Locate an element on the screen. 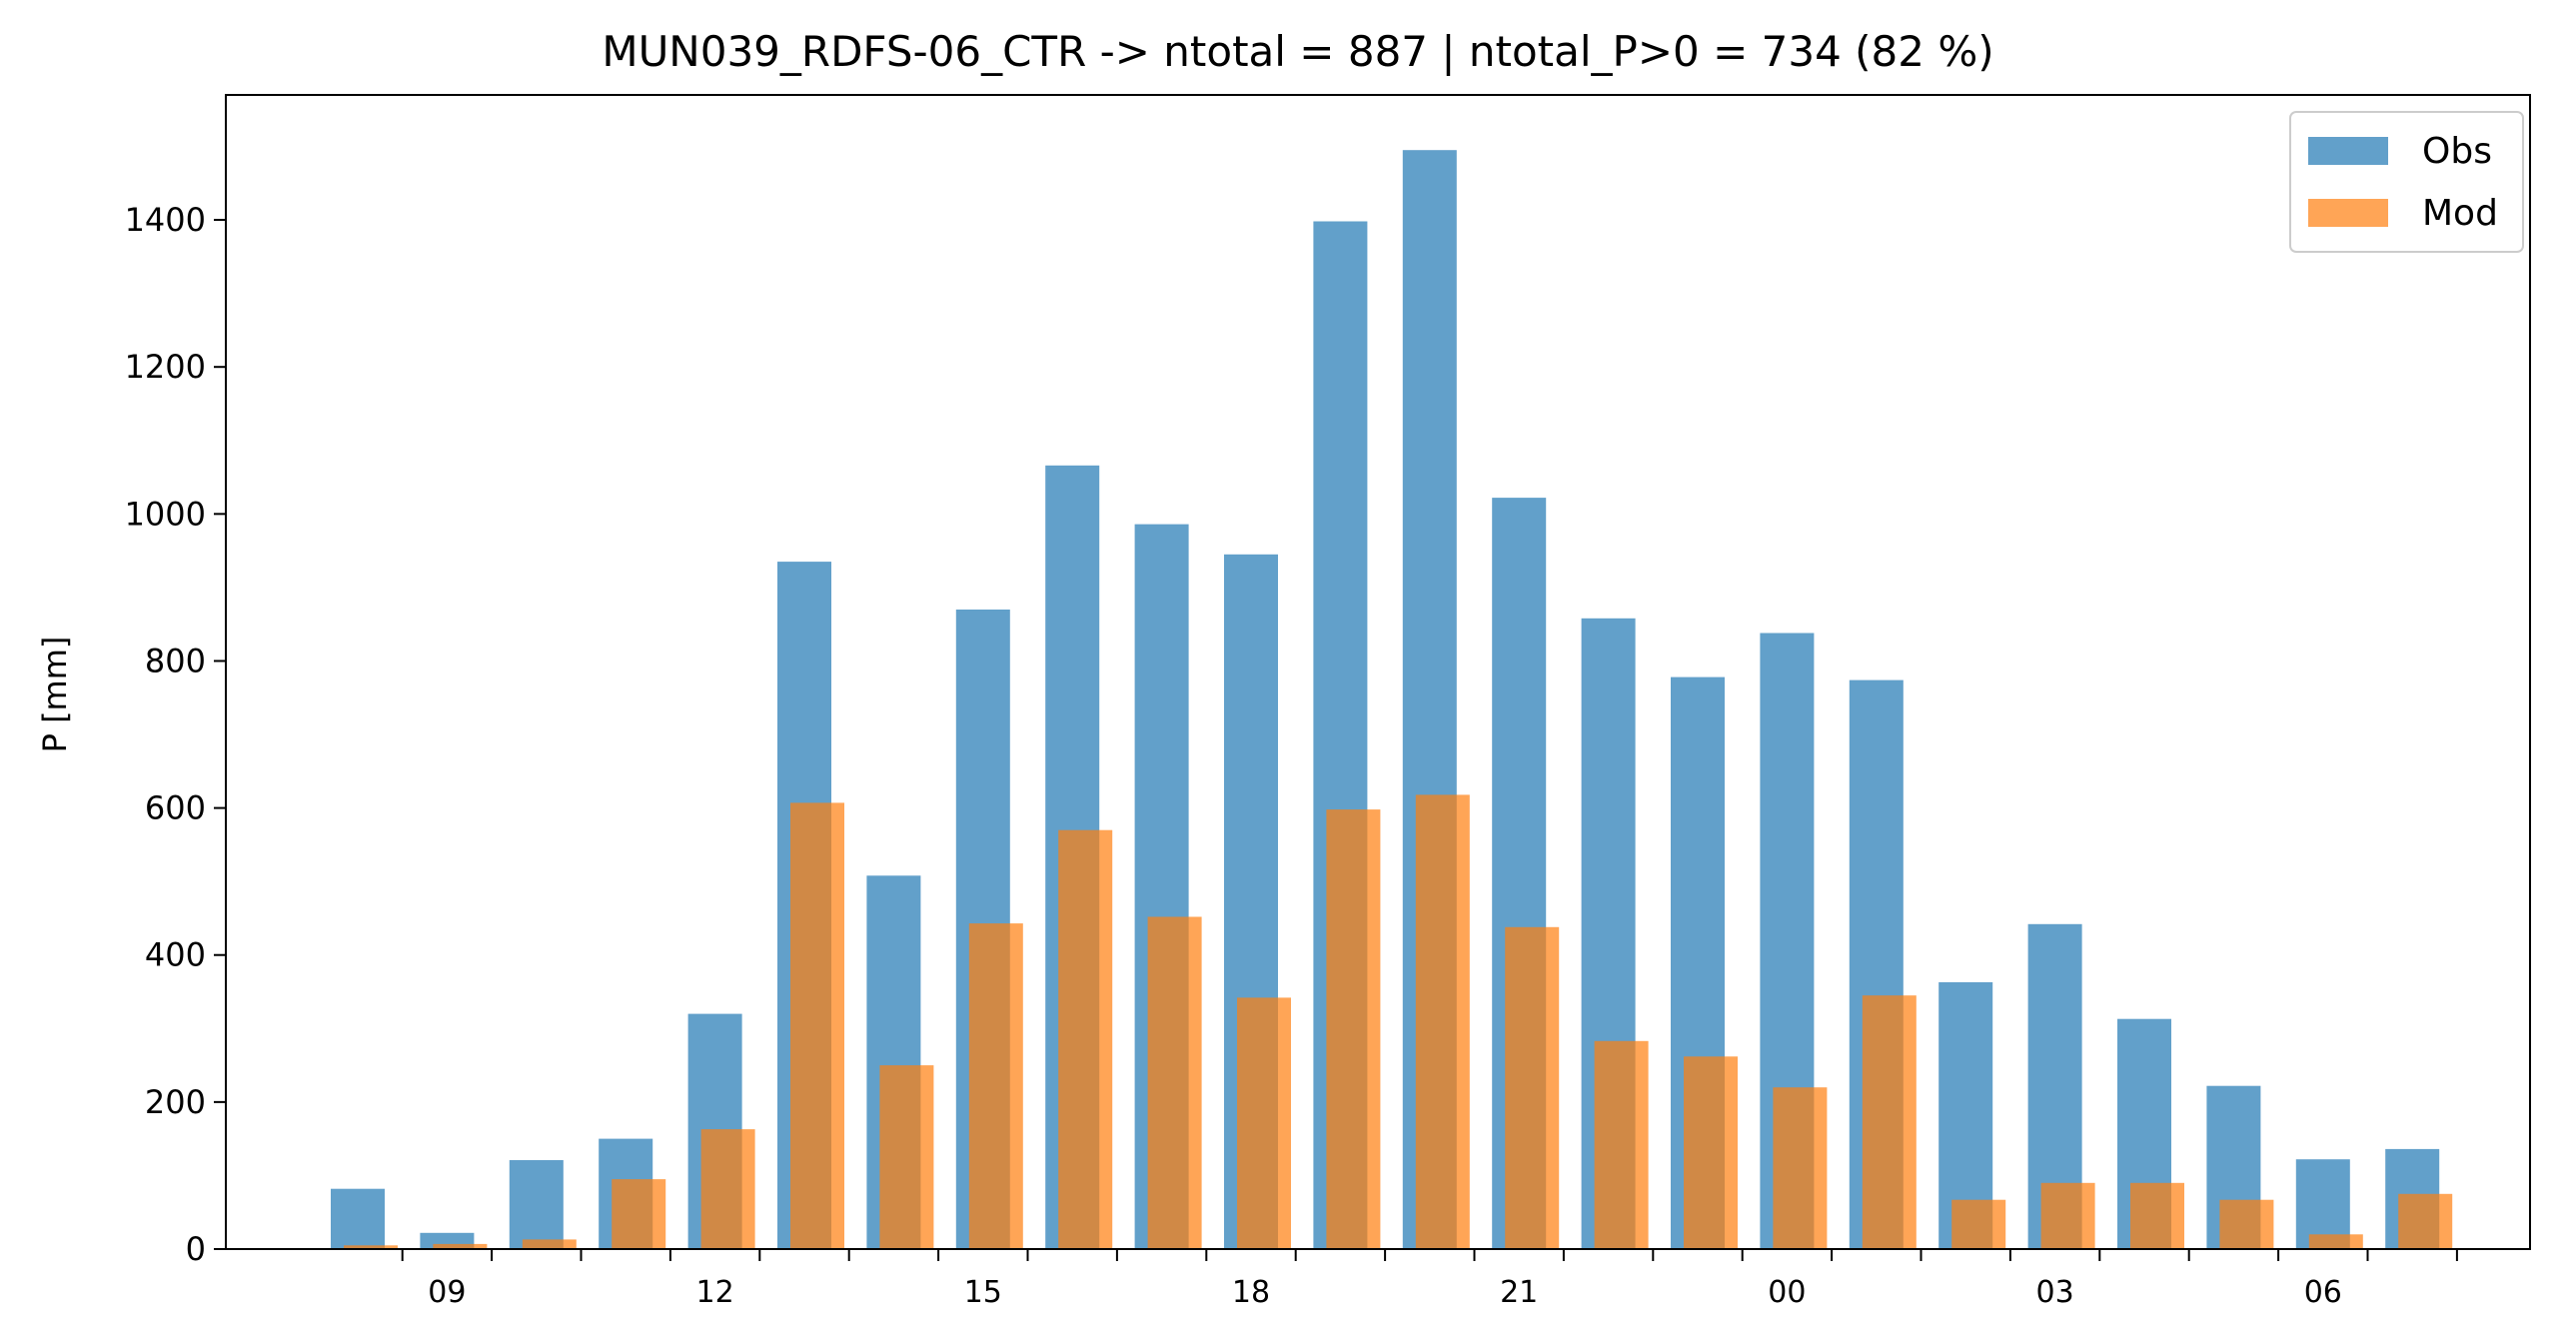 This screenshot has width=2576, height=1342. y-tick-label: 1000 is located at coordinates (165, 514).